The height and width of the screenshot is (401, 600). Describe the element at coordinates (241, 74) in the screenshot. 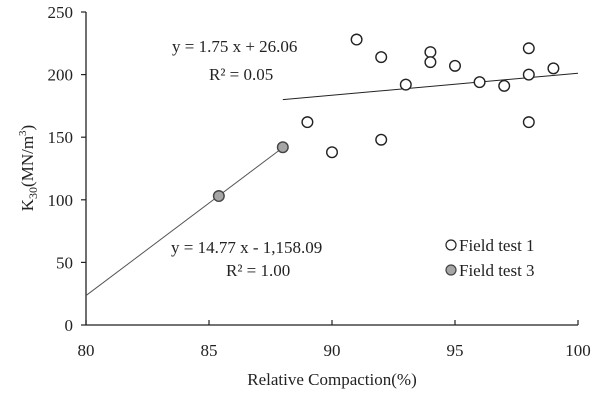

I see `trendline-1-r2: R² = 0.05` at that location.